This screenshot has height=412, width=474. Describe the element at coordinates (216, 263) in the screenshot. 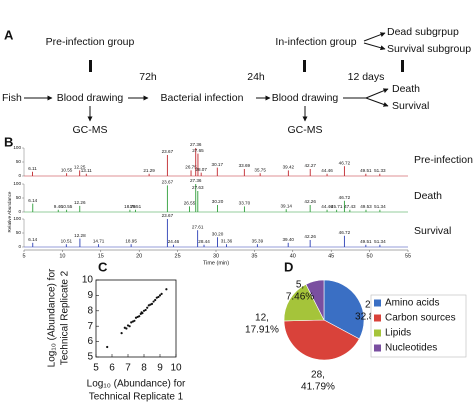

I see `x-axis-label: Time (min)` at that location.